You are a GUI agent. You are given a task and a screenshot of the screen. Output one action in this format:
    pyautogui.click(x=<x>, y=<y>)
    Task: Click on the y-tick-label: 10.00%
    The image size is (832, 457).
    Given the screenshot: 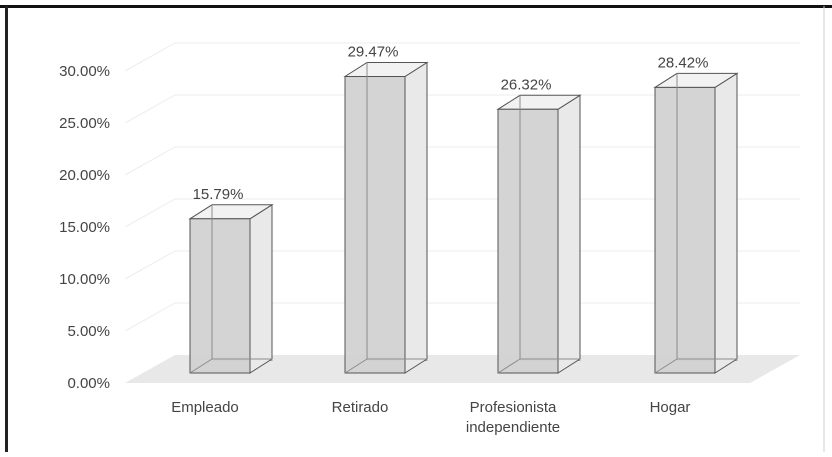 What is the action you would take?
    pyautogui.click(x=84, y=279)
    